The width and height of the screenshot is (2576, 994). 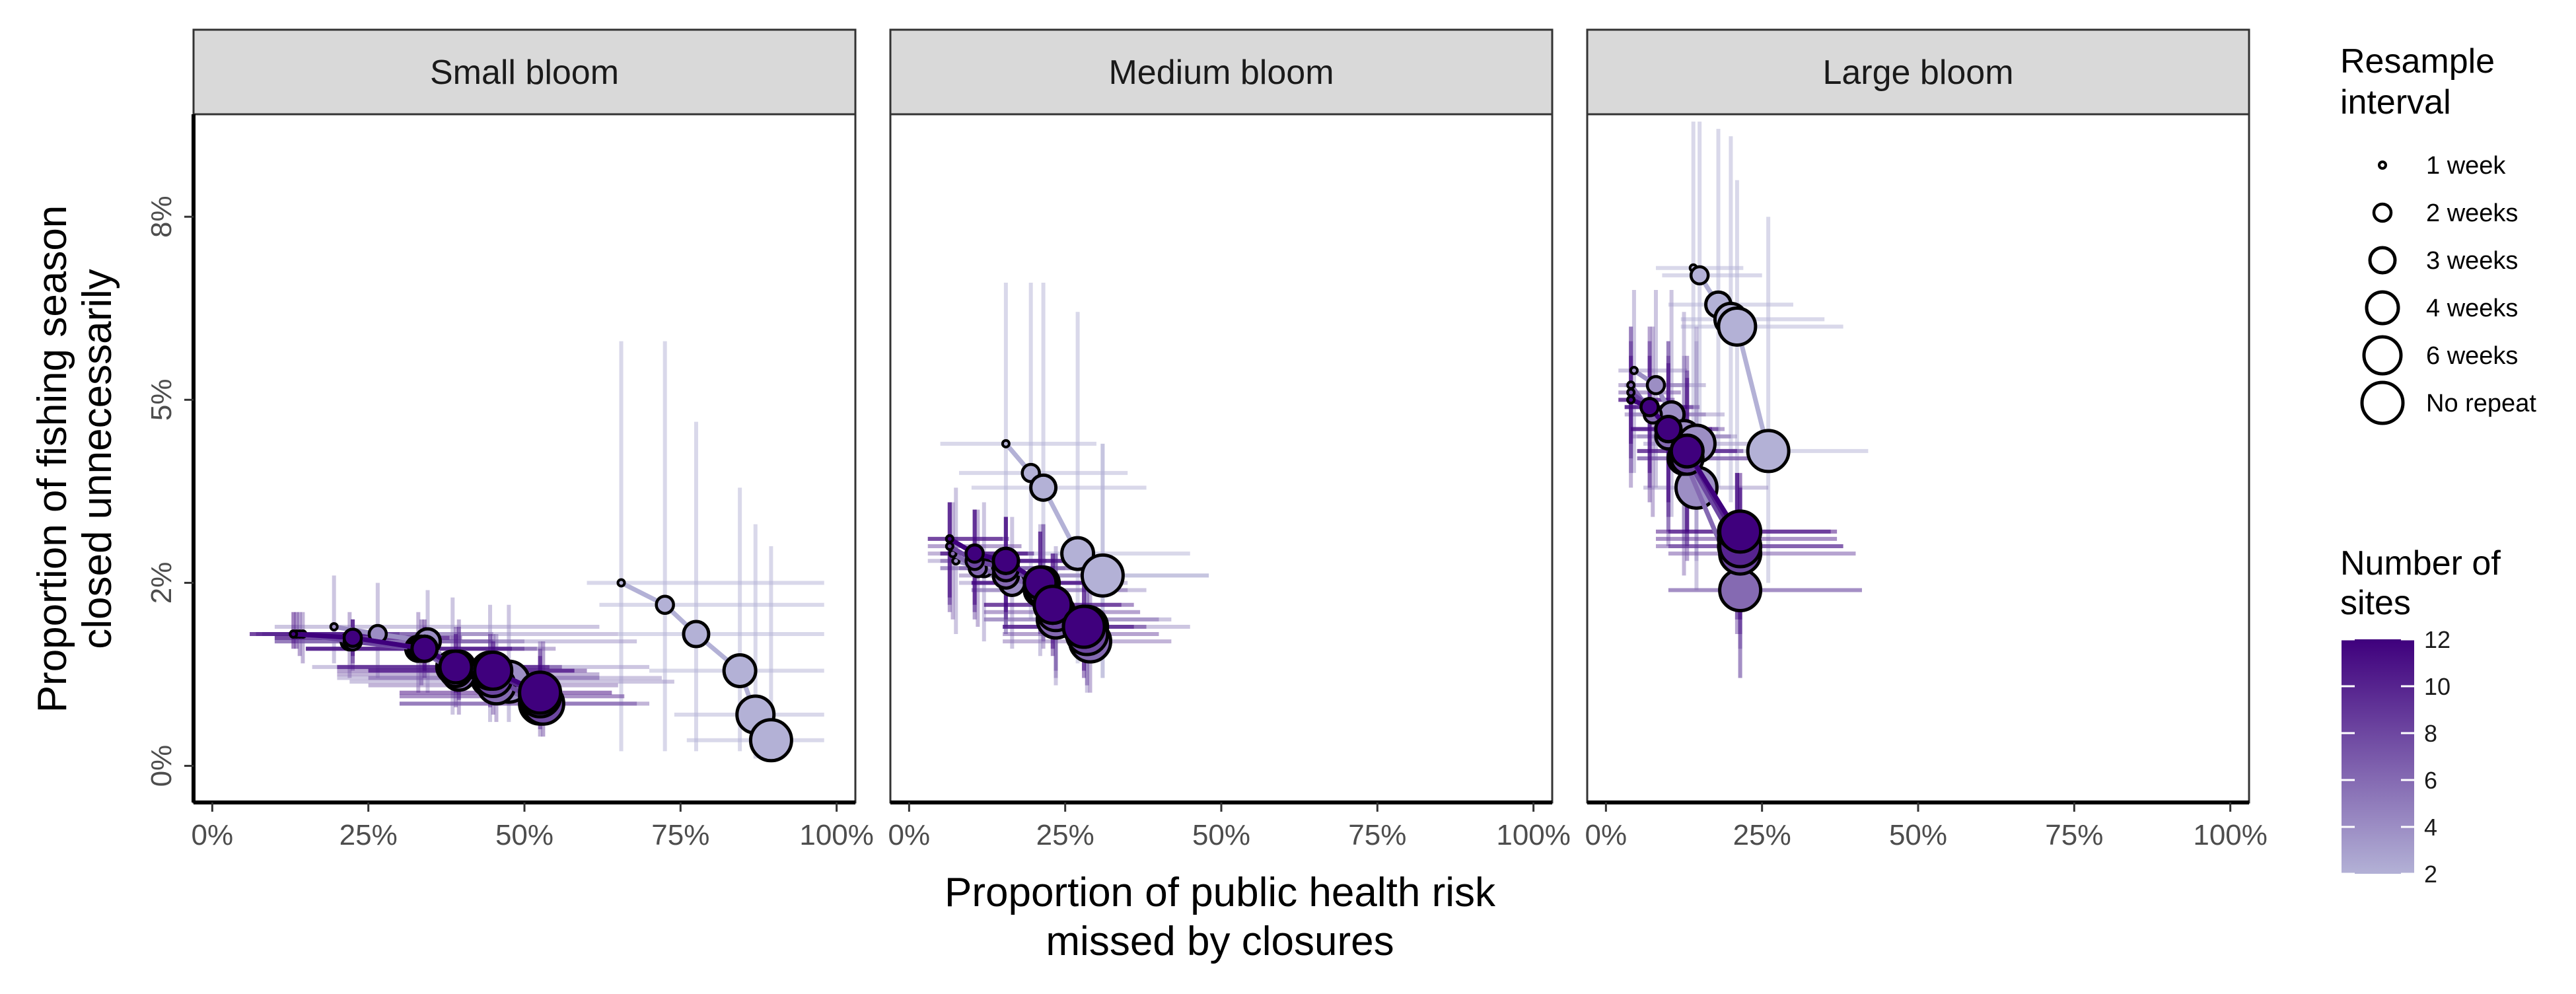 I want to click on size-legend-label: 1 week, so click(x=2466, y=166).